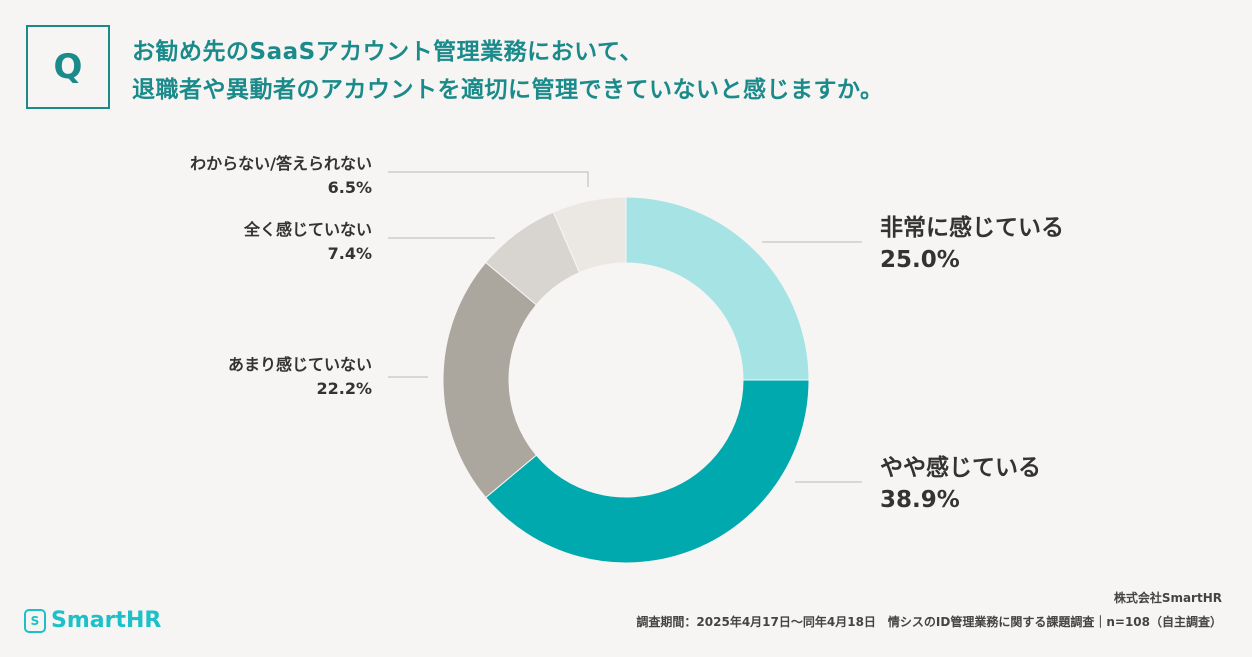 The height and width of the screenshot is (657, 1252). Describe the element at coordinates (1167, 598) in the screenshot. I see `company-name: 株式会社SmartHR` at that location.